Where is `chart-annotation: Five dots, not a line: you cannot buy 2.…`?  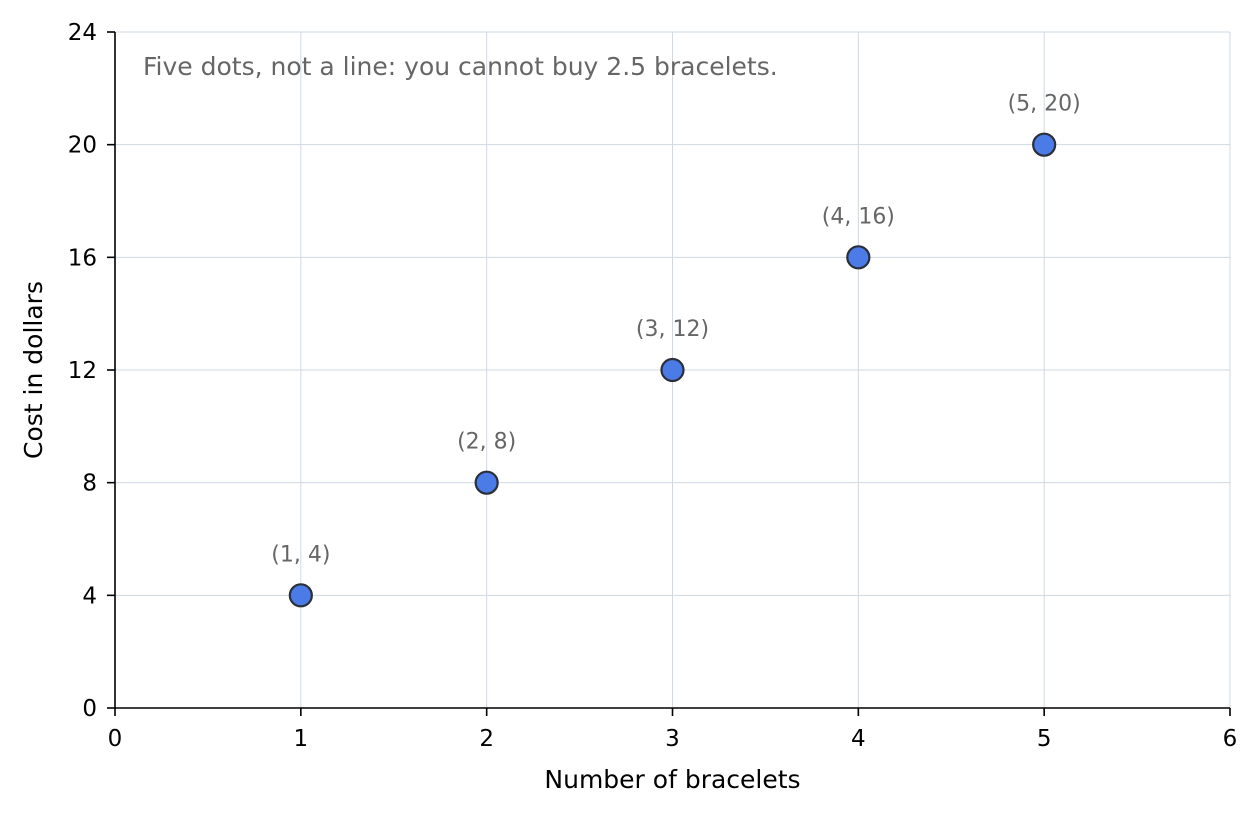 chart-annotation: Five dots, not a line: you cannot buy 2.… is located at coordinates (460, 66).